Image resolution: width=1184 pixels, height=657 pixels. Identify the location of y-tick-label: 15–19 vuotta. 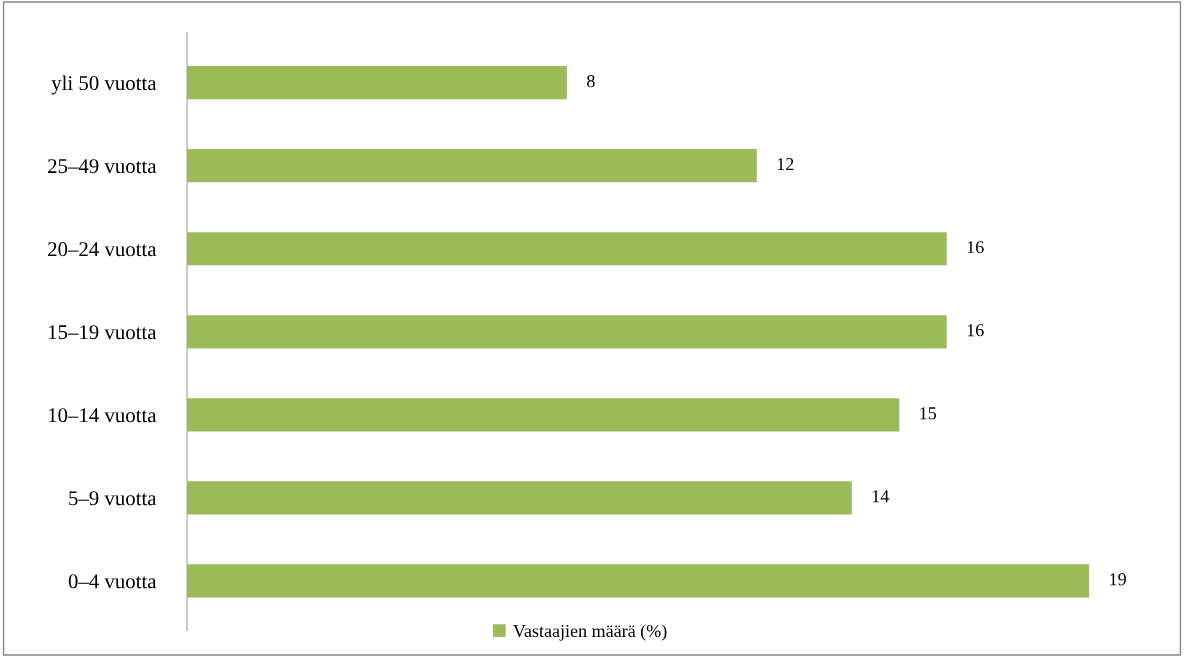
(102, 332).